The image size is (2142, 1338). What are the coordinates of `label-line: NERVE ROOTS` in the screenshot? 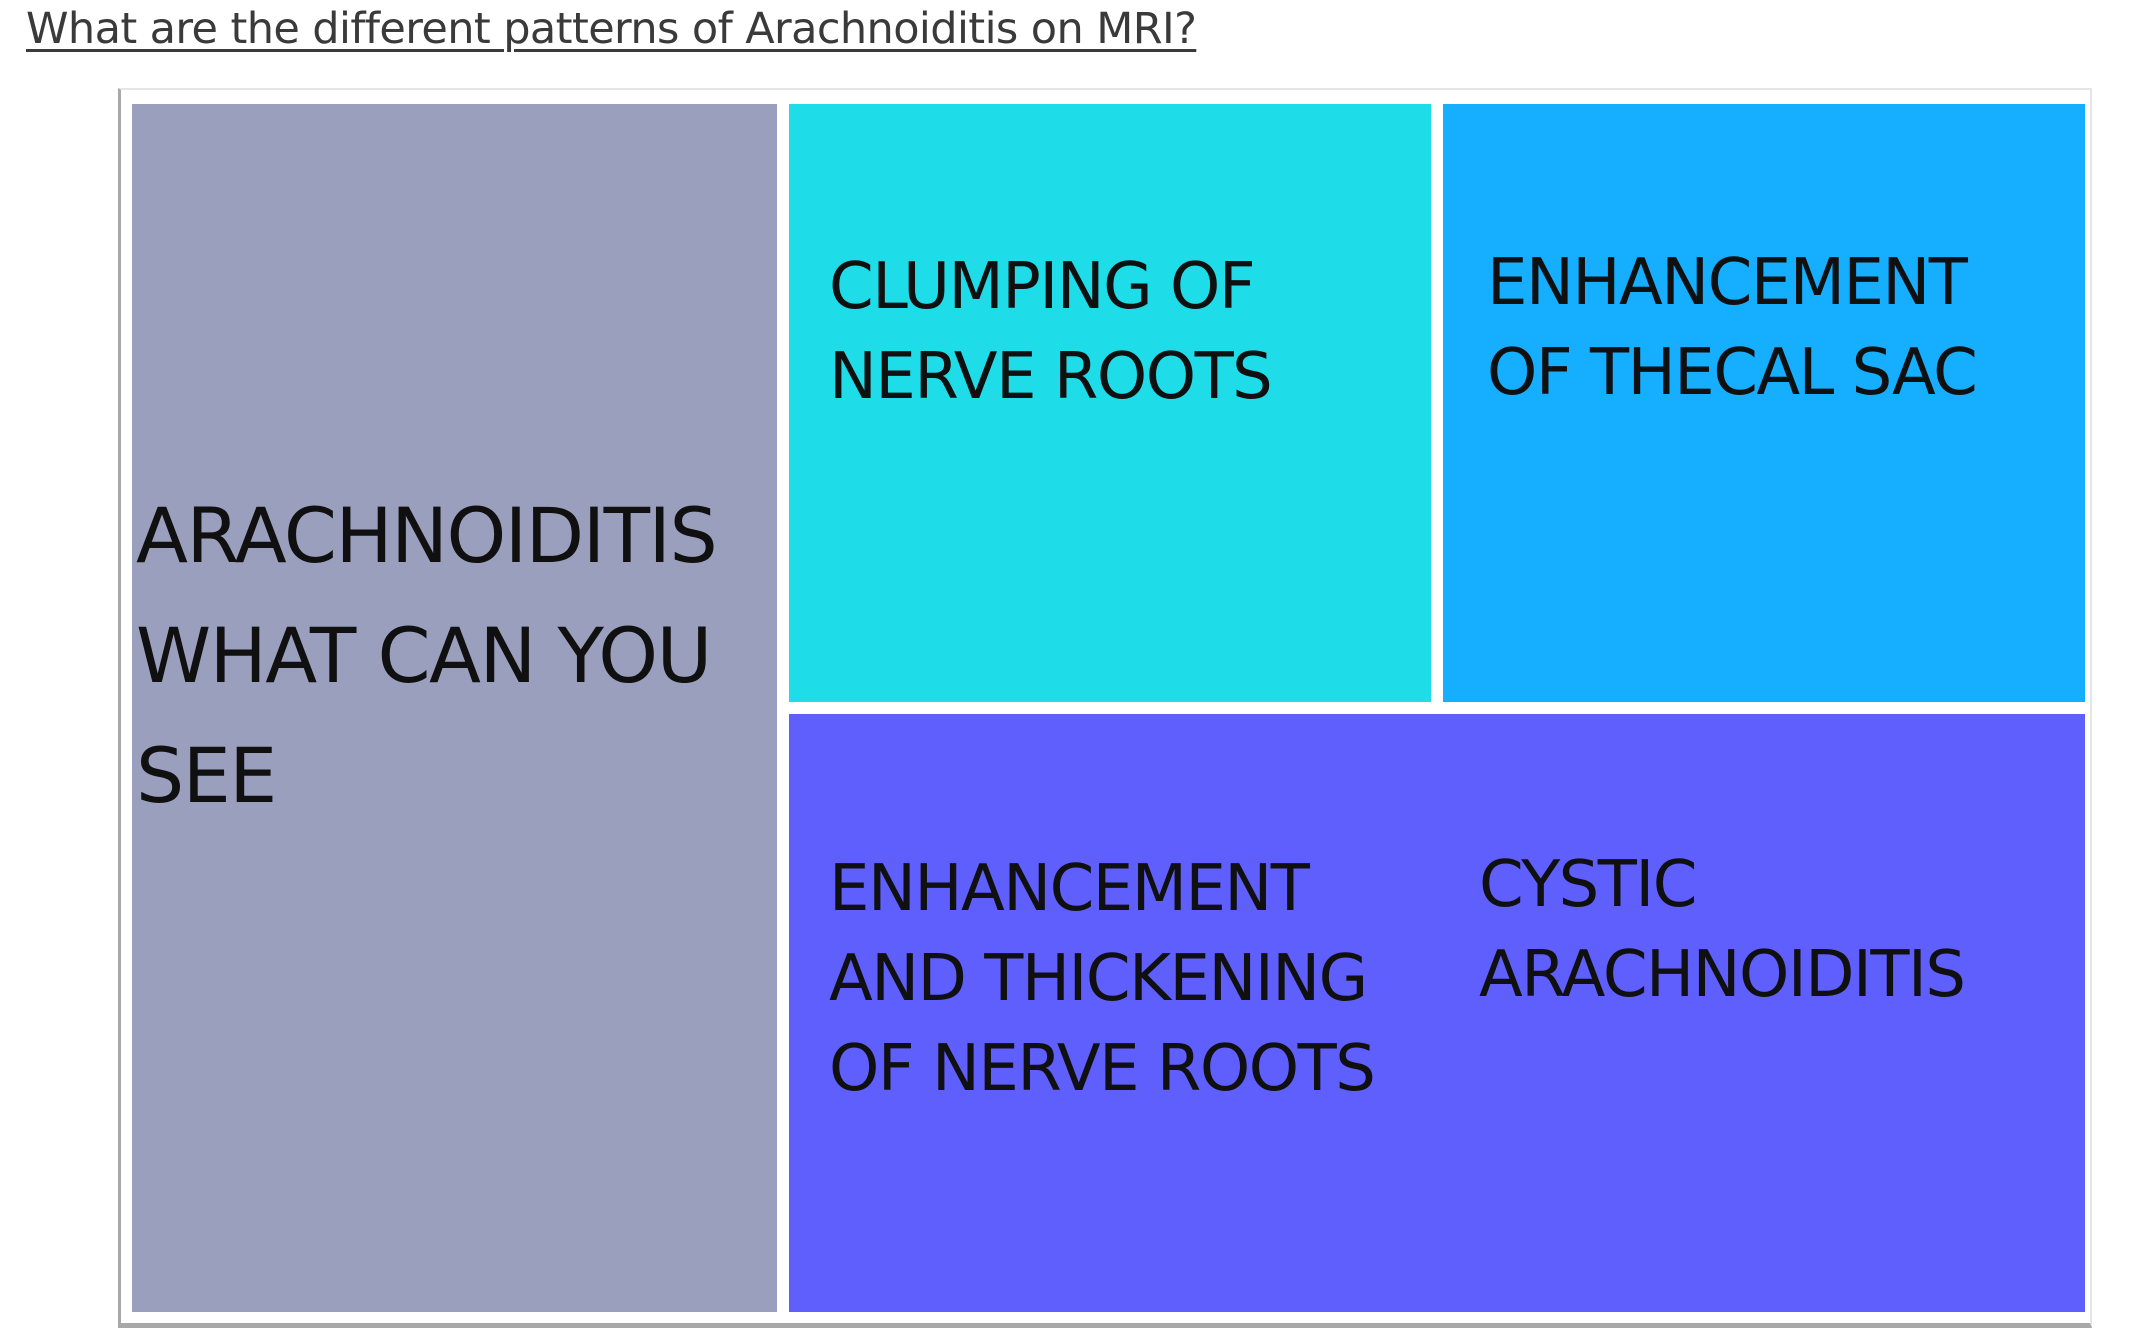 It's located at (1051, 377).